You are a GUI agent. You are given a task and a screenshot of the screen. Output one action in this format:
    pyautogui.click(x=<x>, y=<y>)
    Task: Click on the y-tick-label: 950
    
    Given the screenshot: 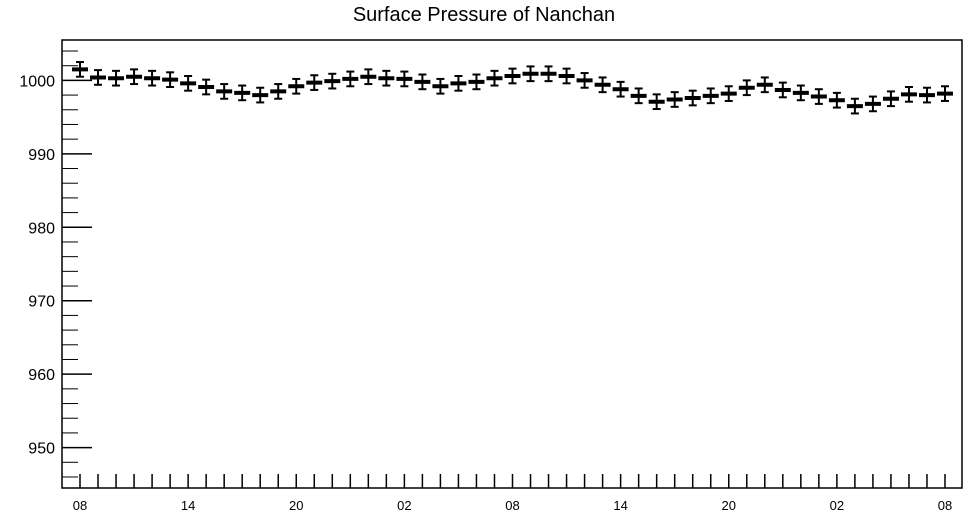 What is the action you would take?
    pyautogui.click(x=41, y=449)
    